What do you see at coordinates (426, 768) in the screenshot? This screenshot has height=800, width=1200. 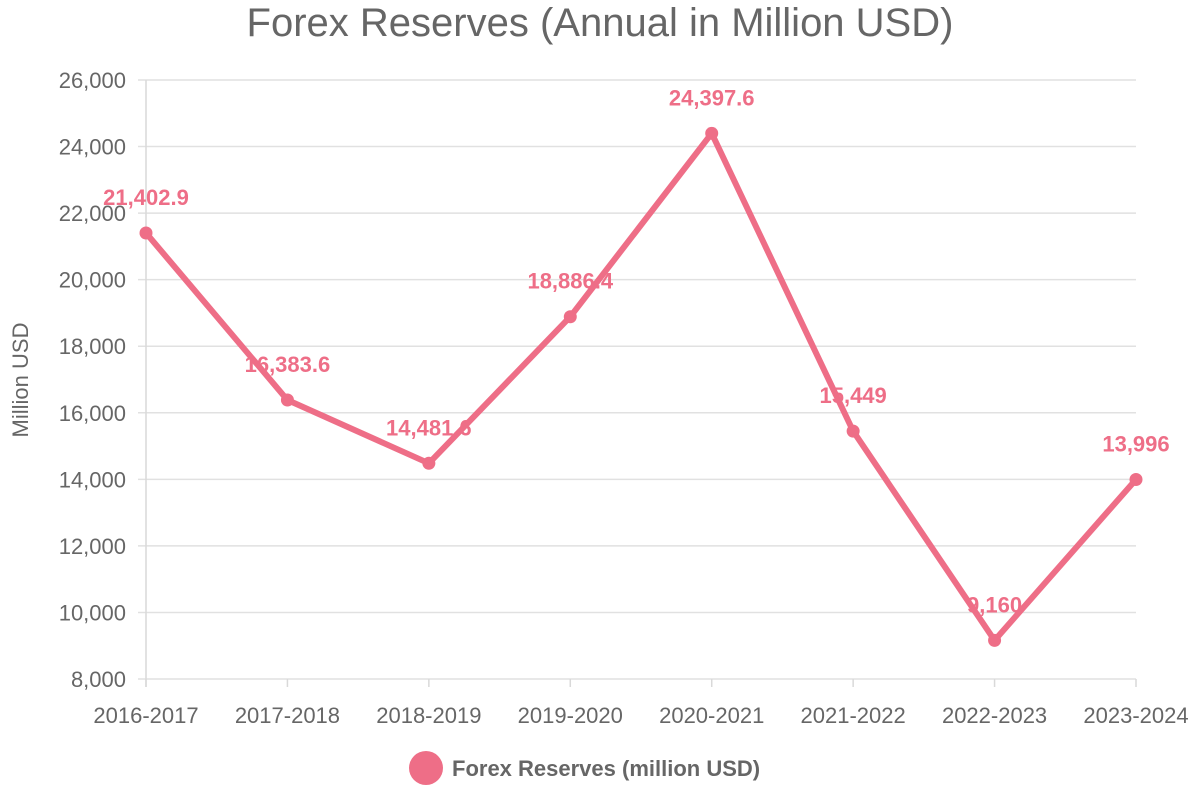 I see `legend-marker` at bounding box center [426, 768].